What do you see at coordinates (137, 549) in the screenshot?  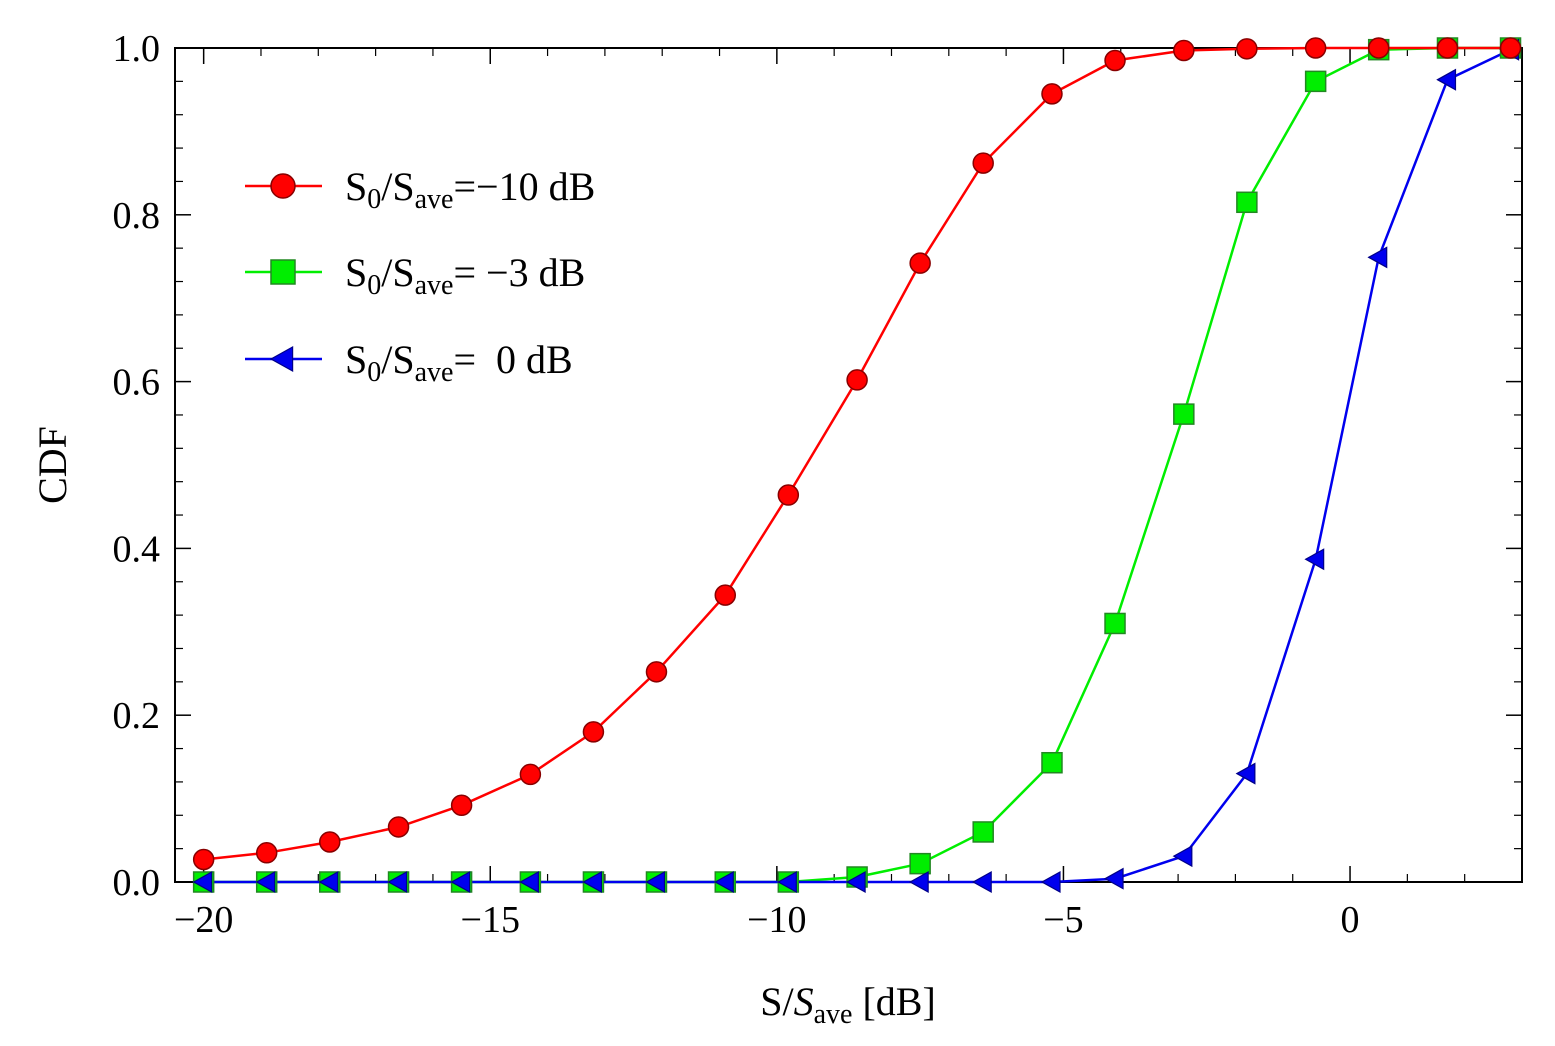 I see `y-tick-label: 0.4` at bounding box center [137, 549].